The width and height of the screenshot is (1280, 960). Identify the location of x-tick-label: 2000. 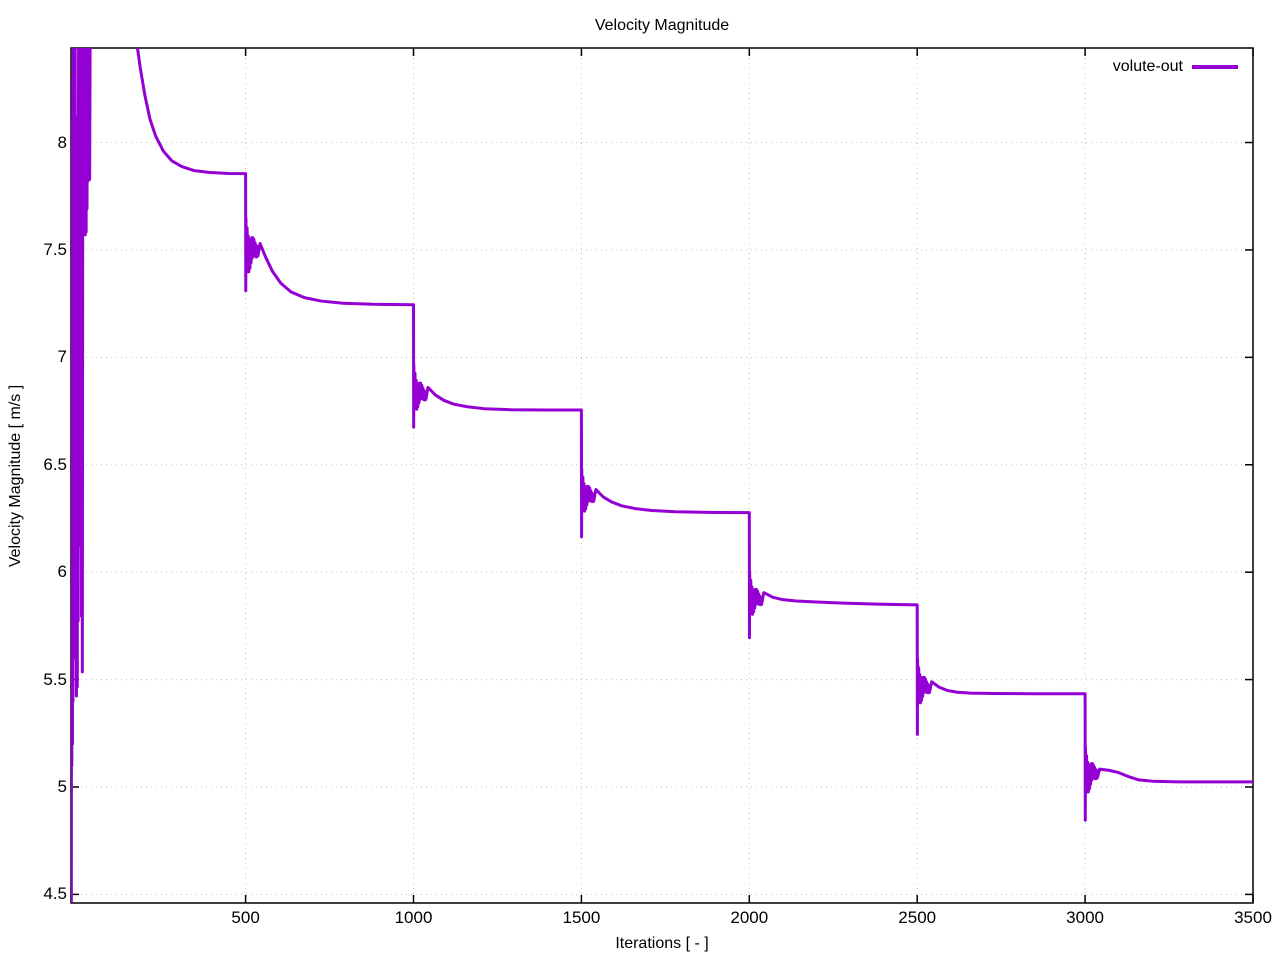
(749, 917).